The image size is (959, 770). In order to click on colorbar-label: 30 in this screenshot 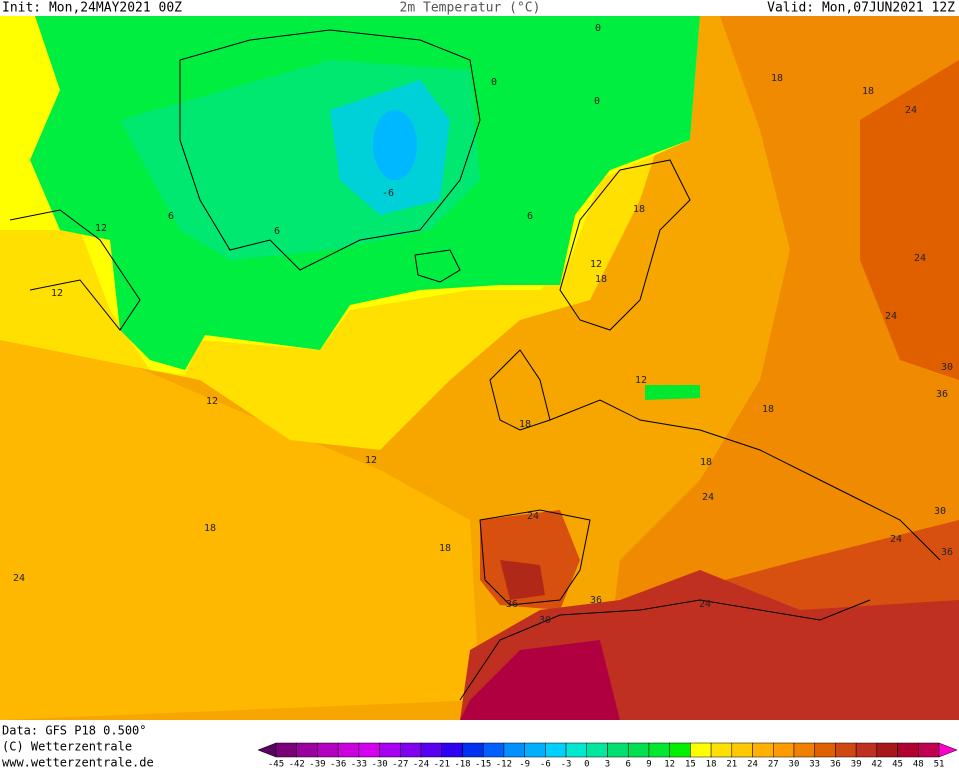, I will do `click(794, 765)`.